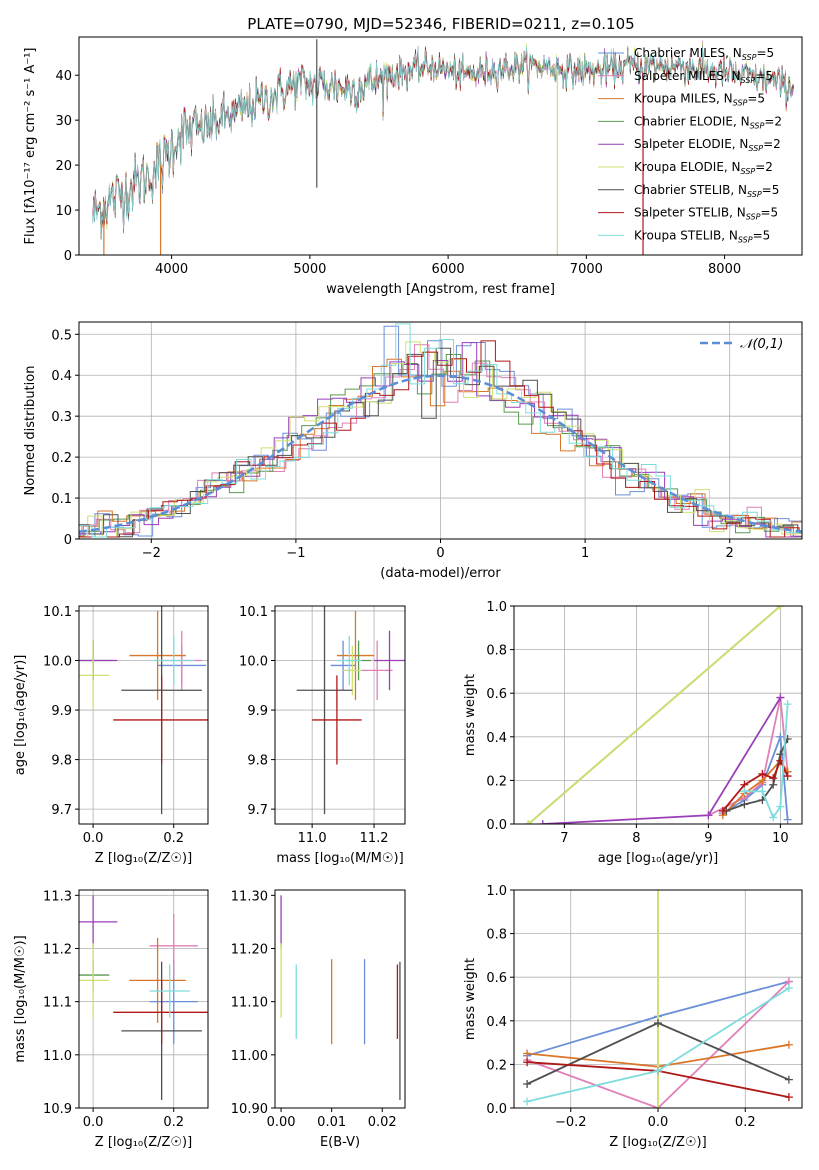 The image size is (819, 1170). Describe the element at coordinates (470, 715) in the screenshot. I see `y-axis-label: mass weight` at that location.